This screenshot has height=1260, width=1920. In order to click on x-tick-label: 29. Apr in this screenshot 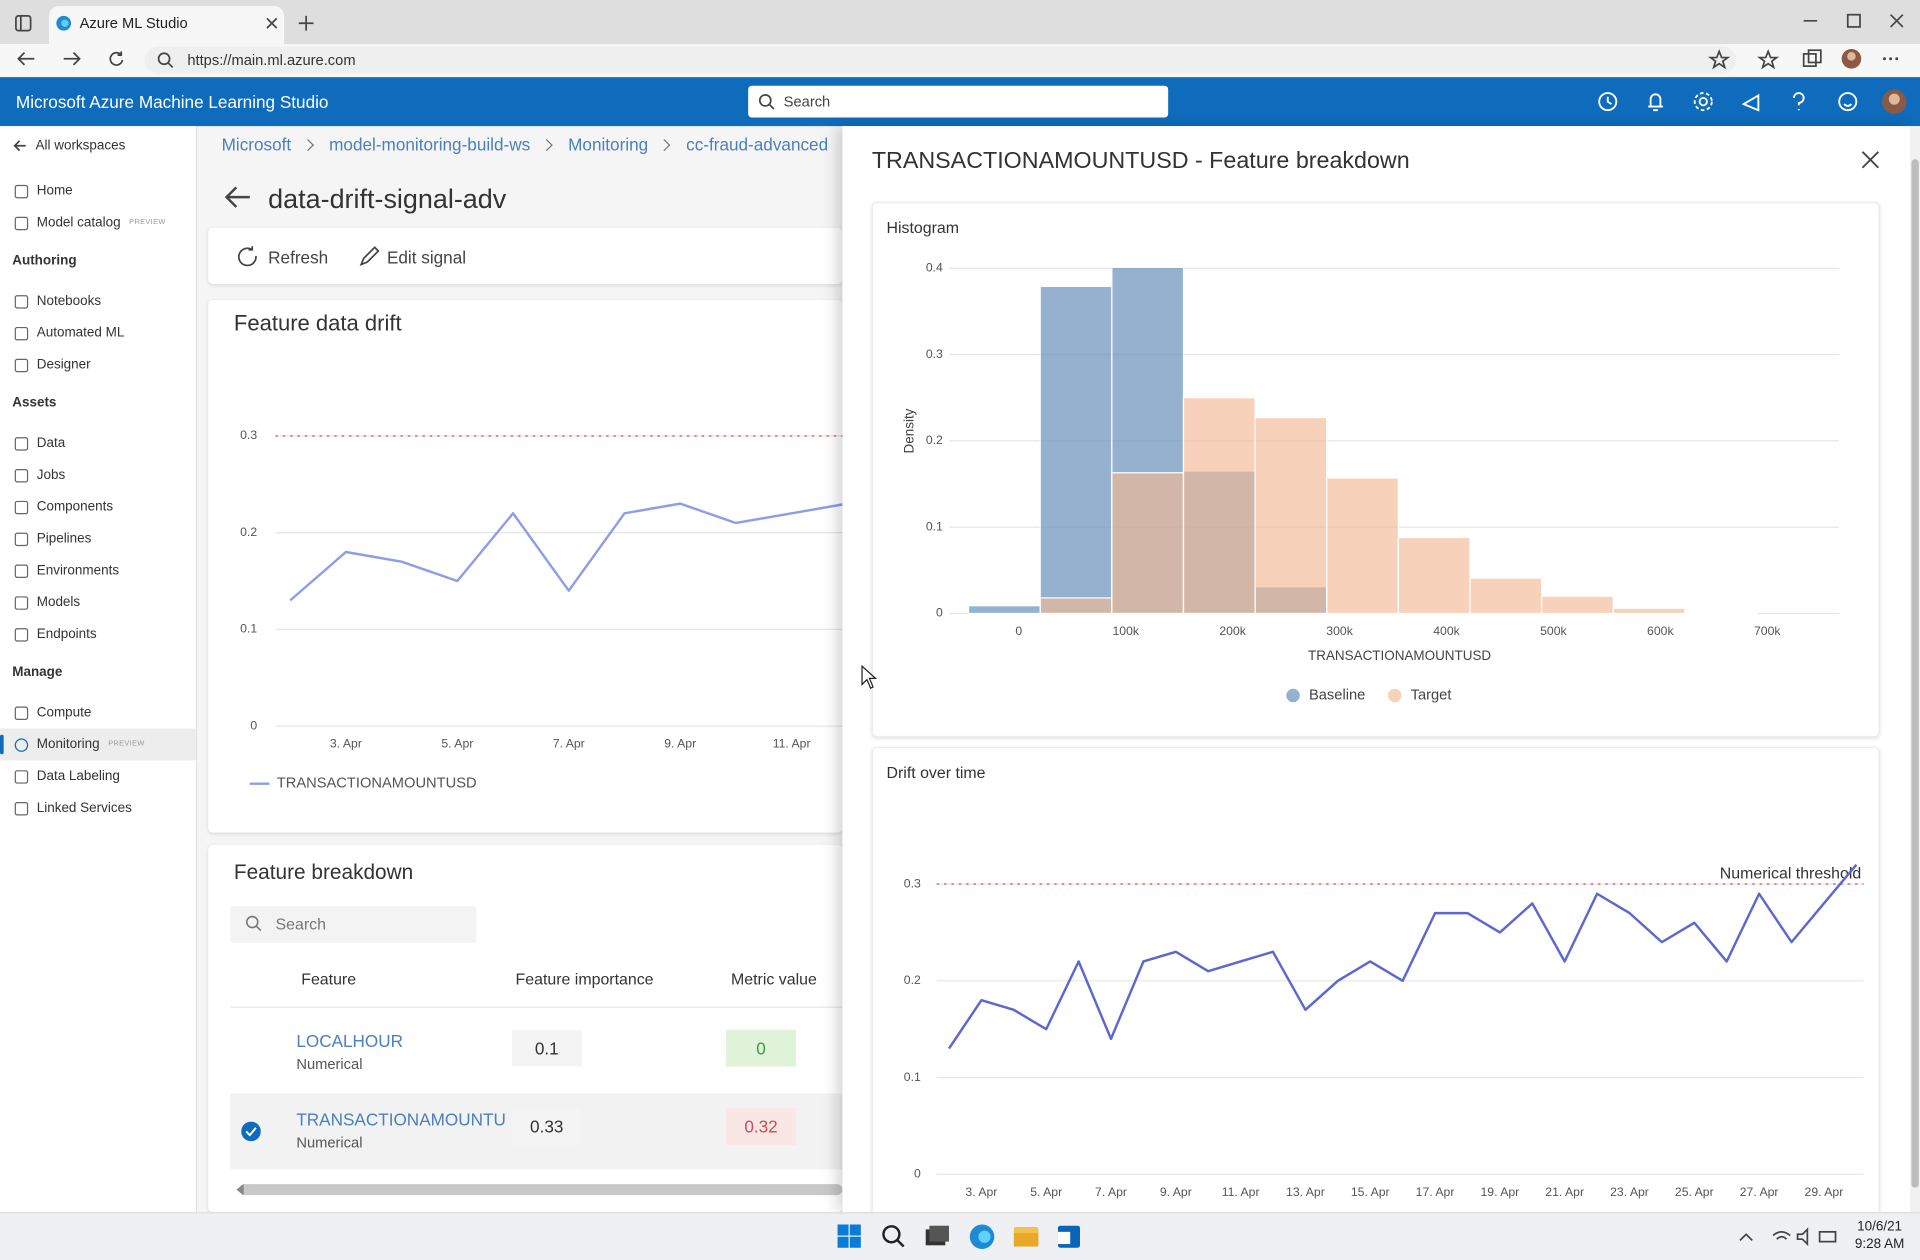, I will do `click(1824, 1192)`.